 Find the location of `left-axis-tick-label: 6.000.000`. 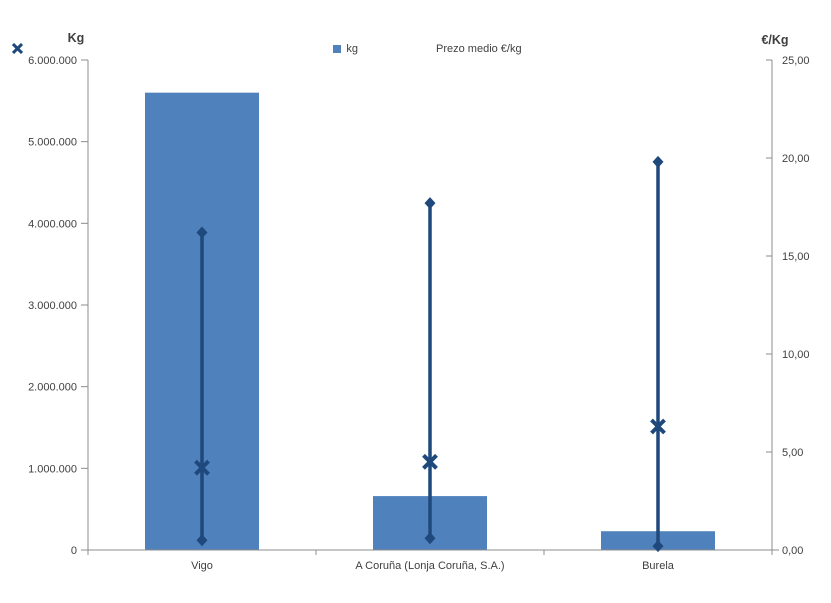

left-axis-tick-label: 6.000.000 is located at coordinates (52, 61).